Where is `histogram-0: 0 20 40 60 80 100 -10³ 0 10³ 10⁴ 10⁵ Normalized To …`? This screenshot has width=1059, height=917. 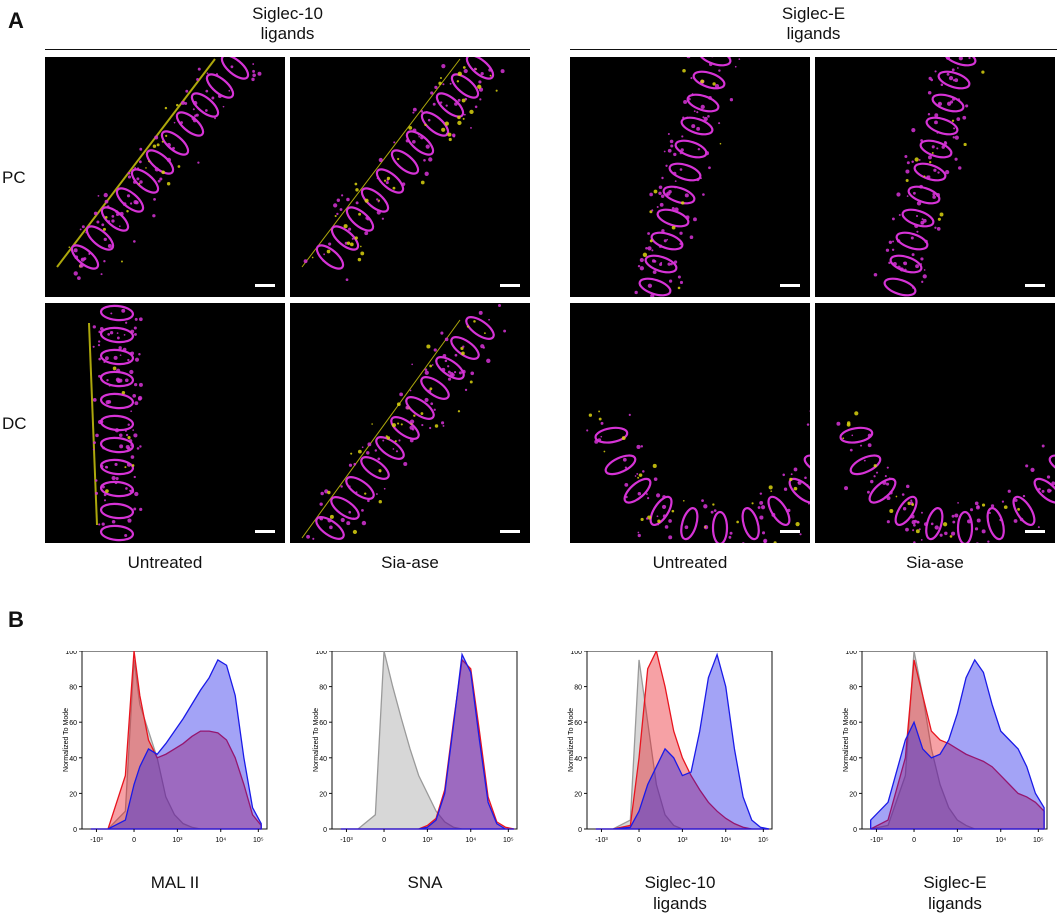 histogram-0: 0 20 40 60 80 100 -10³ 0 10³ 10⁴ 10⁵ Normalized To … is located at coordinates (170, 755).